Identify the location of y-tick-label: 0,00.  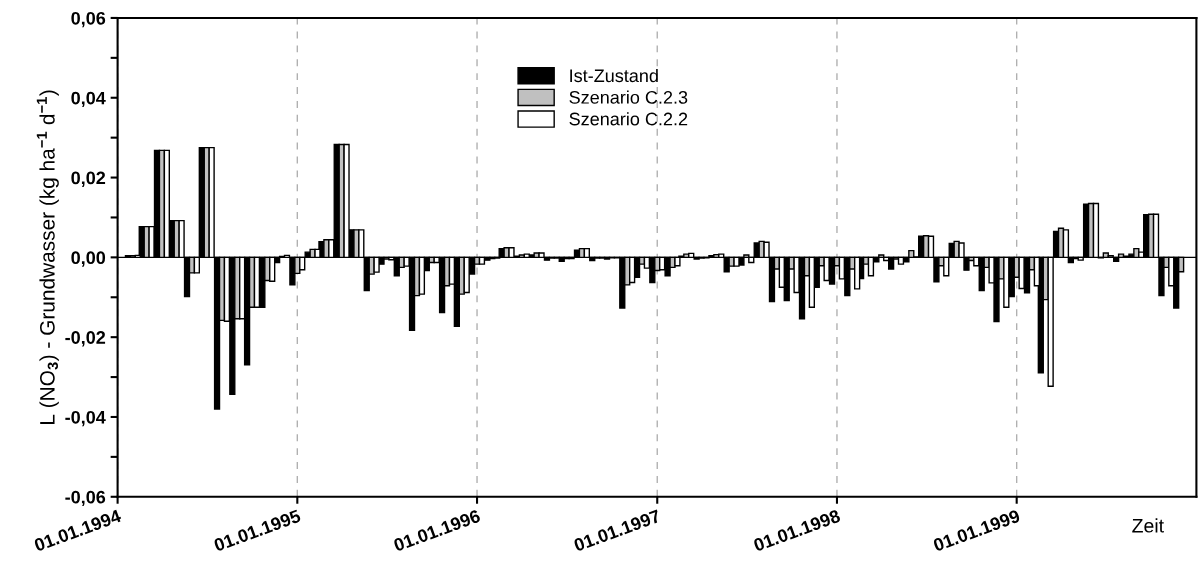
(88, 259).